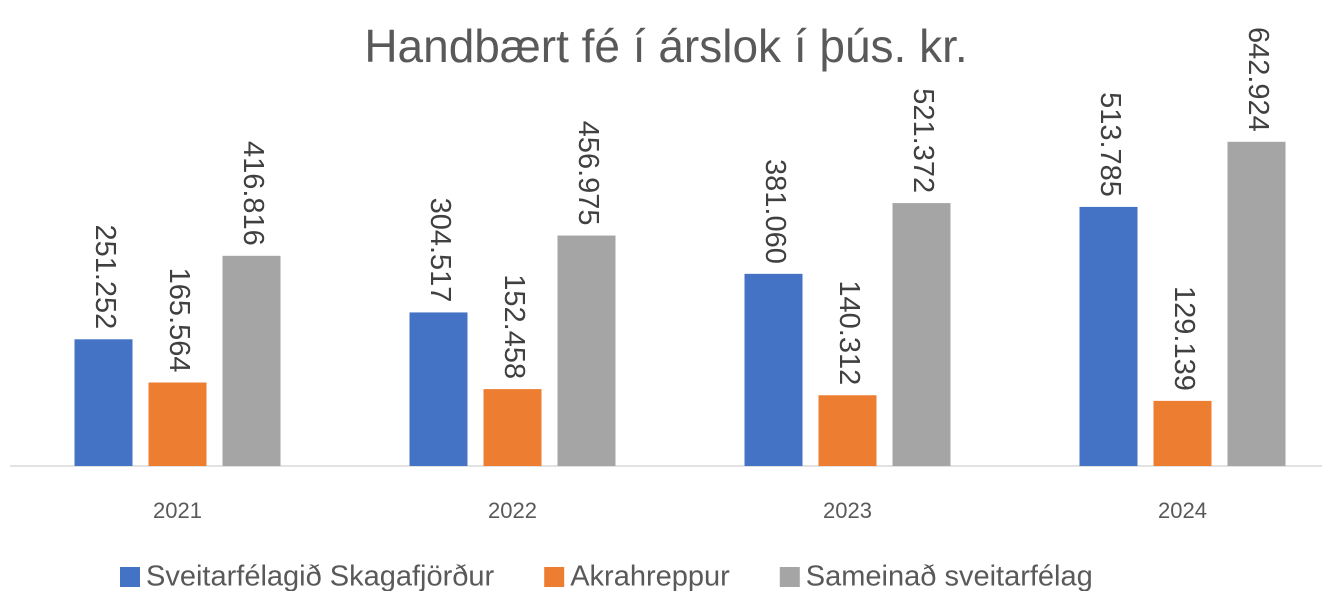 Image resolution: width=1332 pixels, height=591 pixels. Describe the element at coordinates (1258, 79) in the screenshot. I see `data-label: 642.924` at that location.